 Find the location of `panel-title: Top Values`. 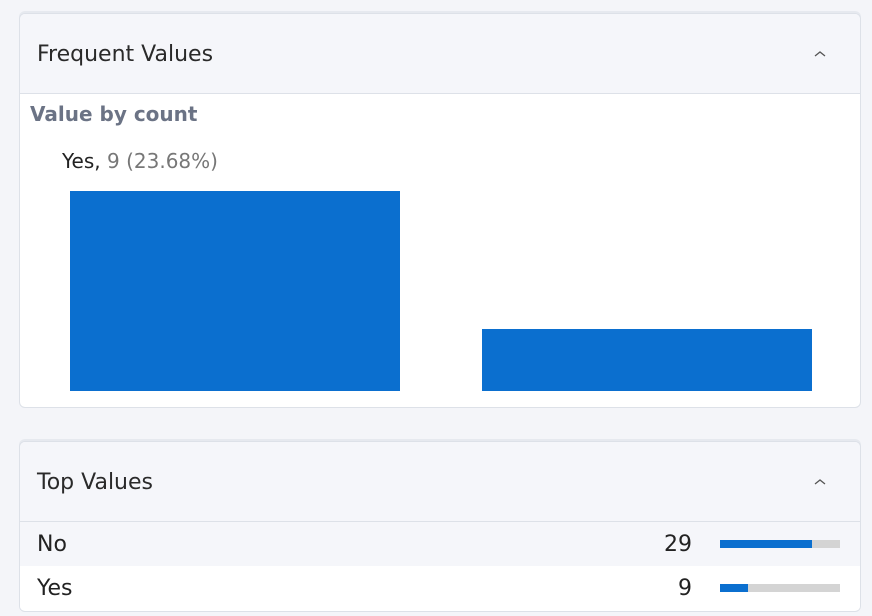

panel-title: Top Values is located at coordinates (95, 482).